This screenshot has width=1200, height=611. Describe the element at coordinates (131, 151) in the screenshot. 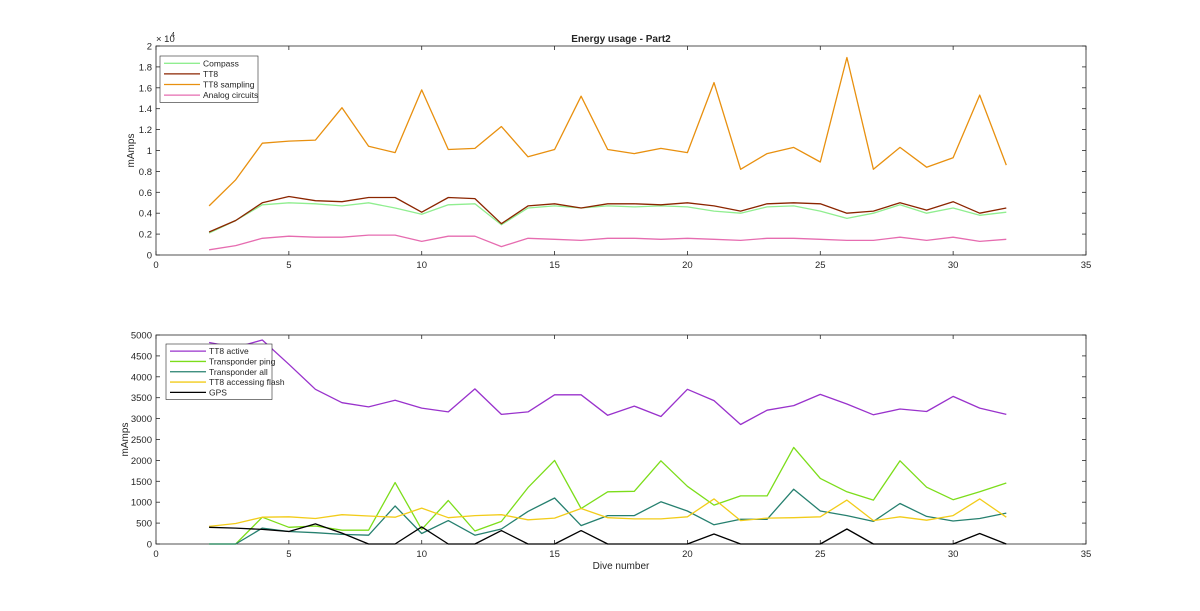

I see `top-y-axis-label: mAmps` at that location.